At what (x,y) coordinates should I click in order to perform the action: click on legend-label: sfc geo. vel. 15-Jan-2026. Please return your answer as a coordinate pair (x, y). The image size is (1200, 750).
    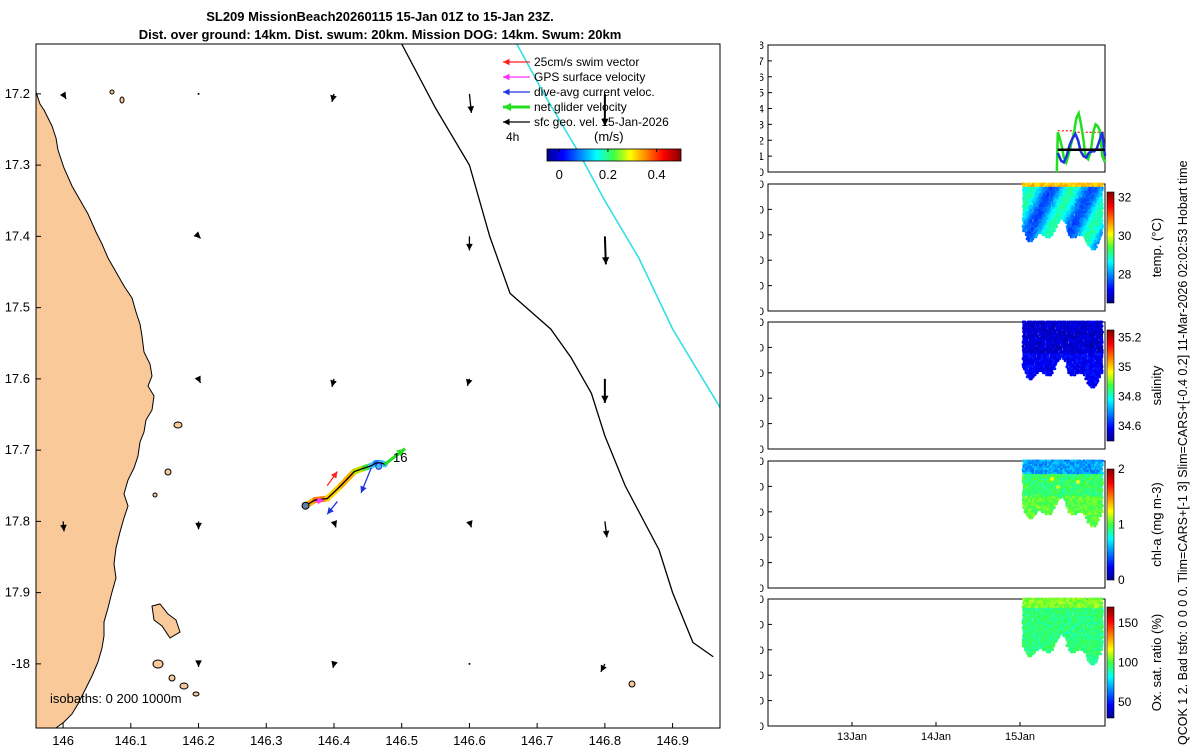
    Looking at the image, I should click on (601, 122).